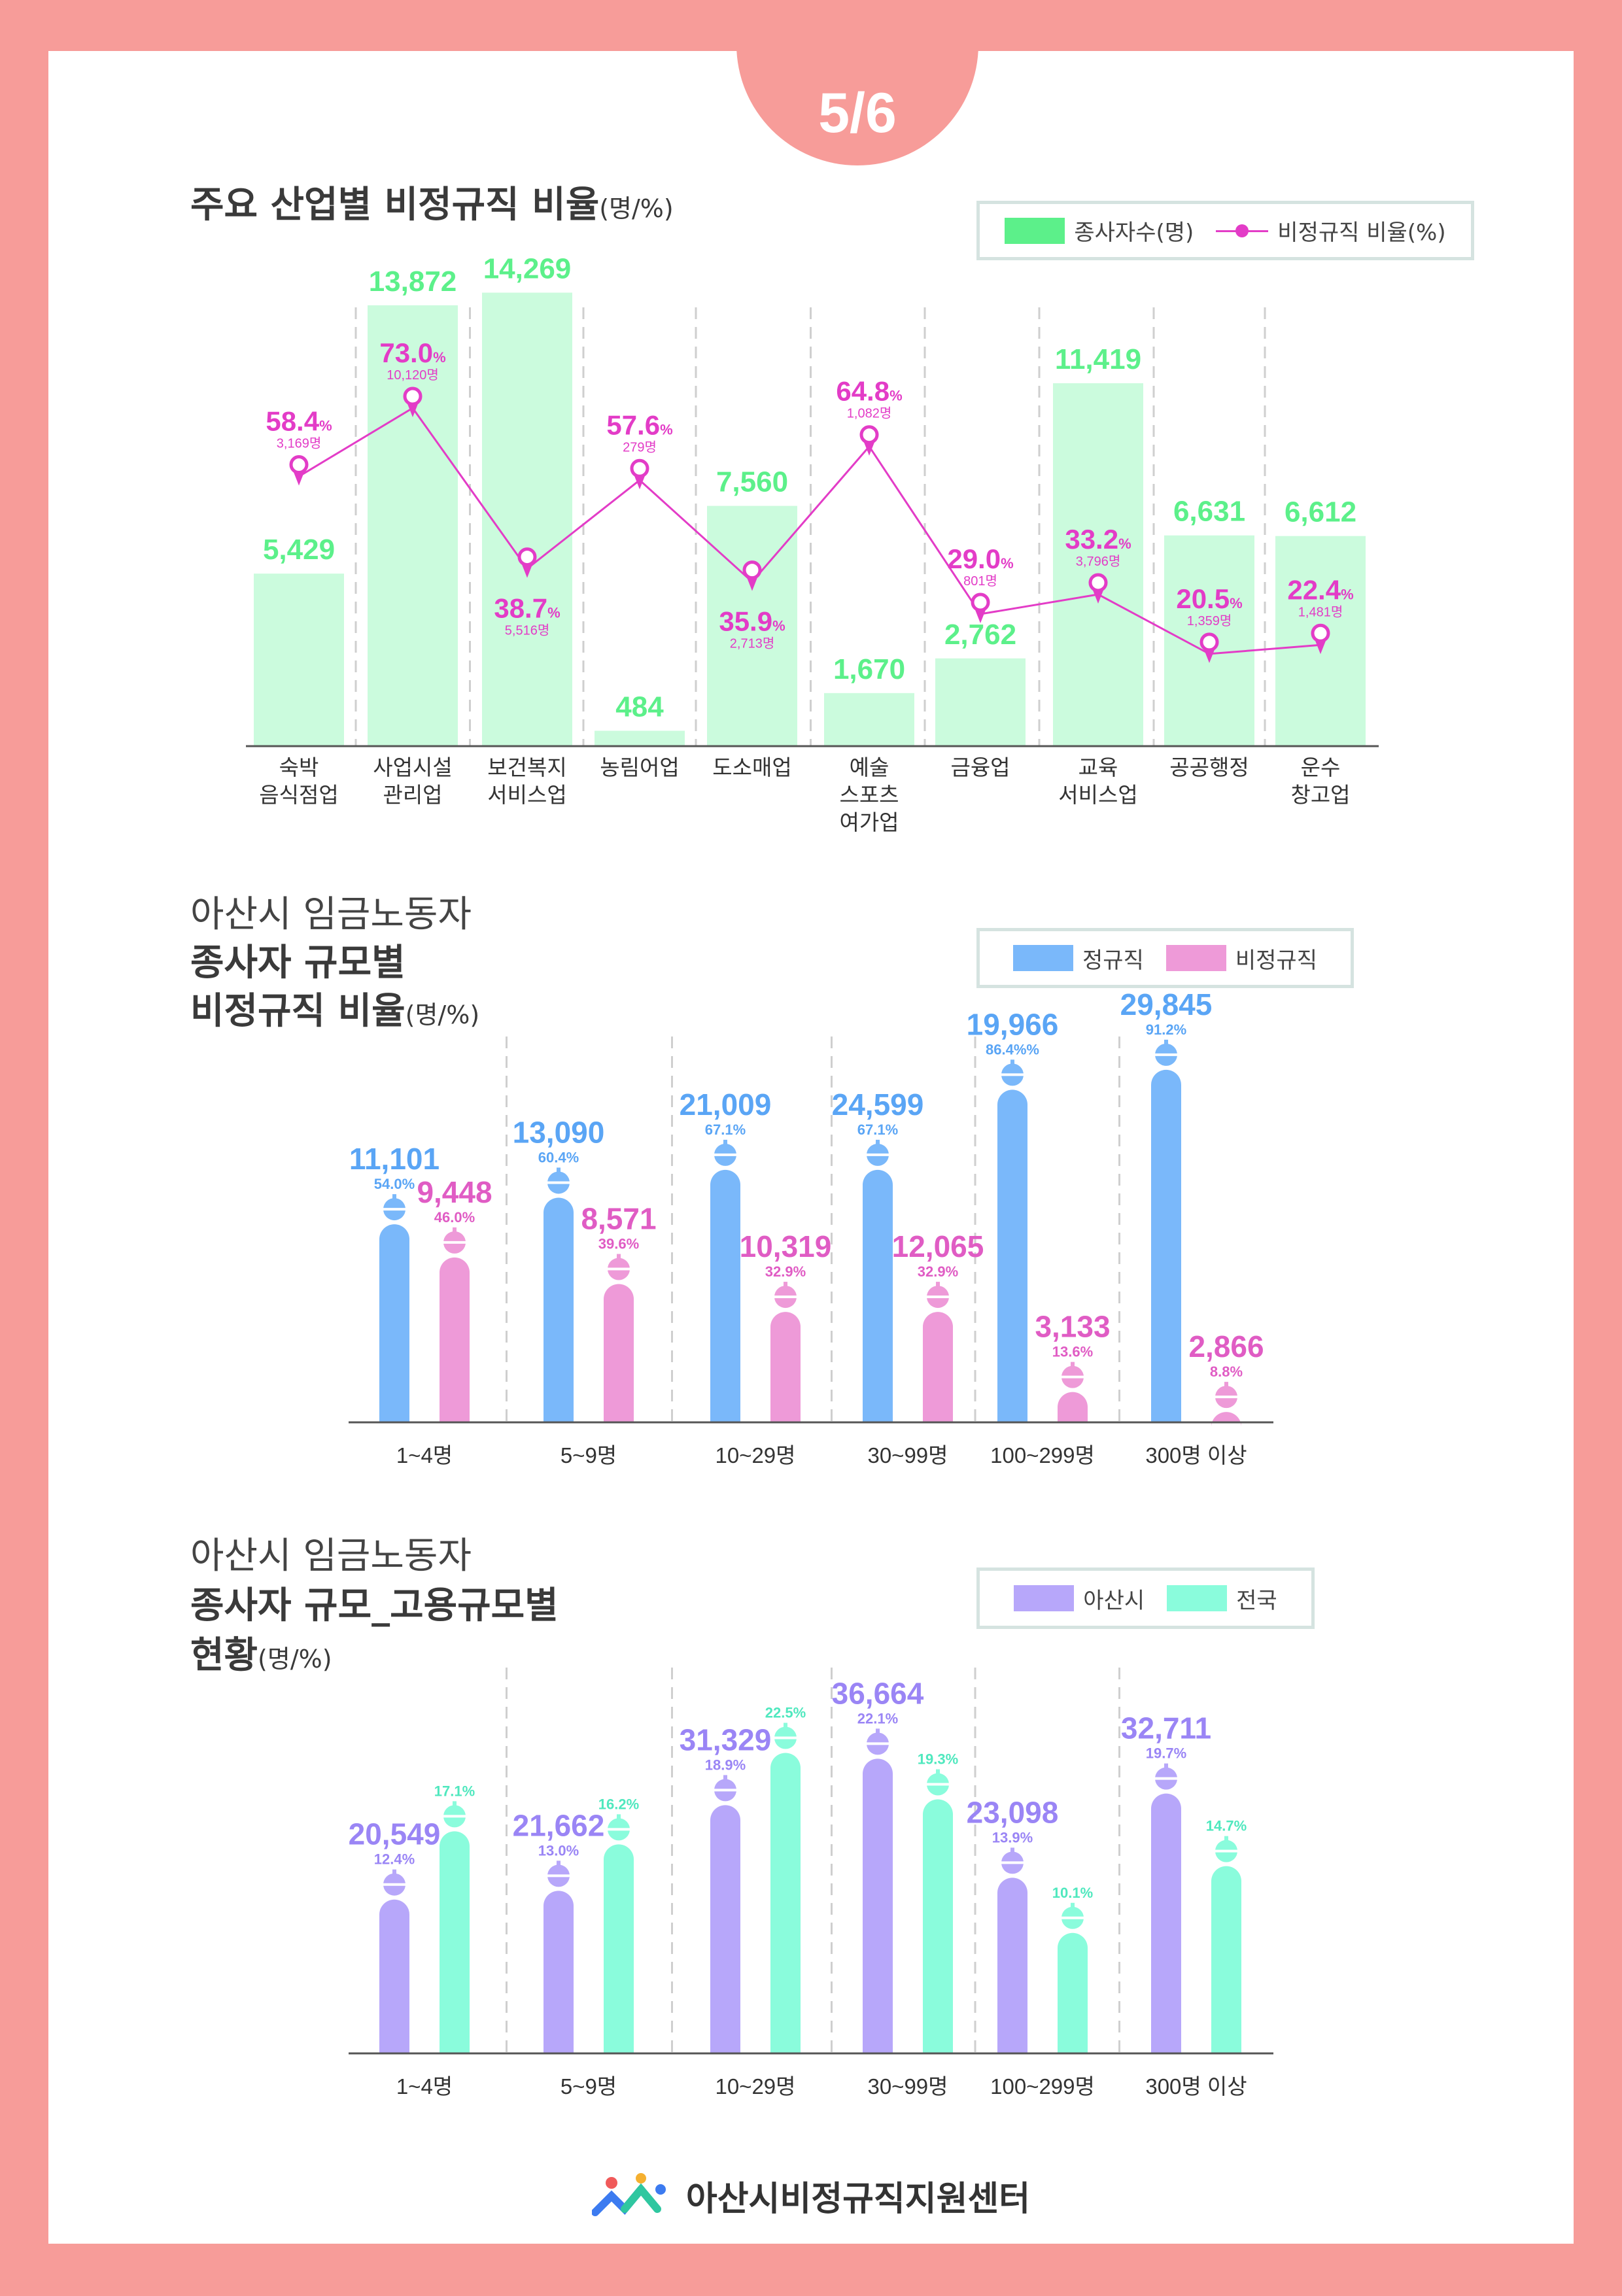 The image size is (1622, 2296). I want to click on bar-value-label: 2,762, so click(980, 635).